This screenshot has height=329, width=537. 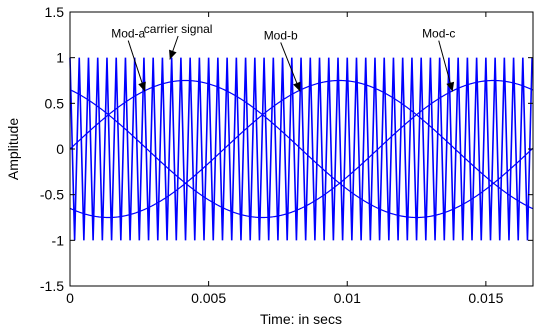 I want to click on annotation-label: Mod-c, so click(x=438, y=34).